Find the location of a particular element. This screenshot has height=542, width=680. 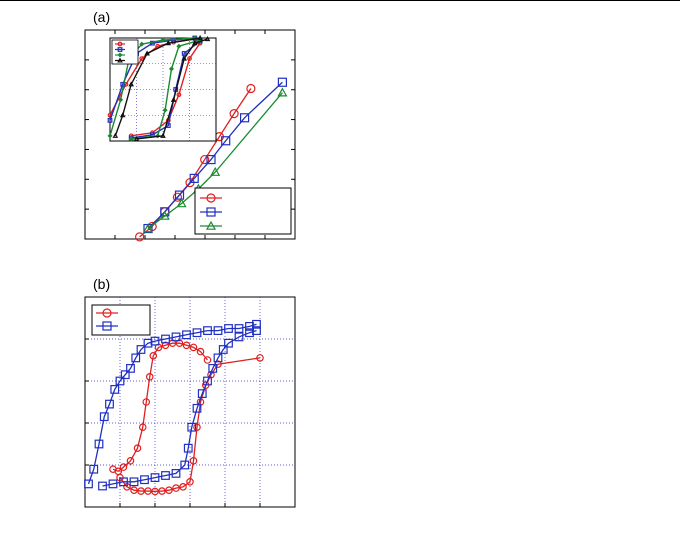

panel-b-legend-box is located at coordinates (121, 320).